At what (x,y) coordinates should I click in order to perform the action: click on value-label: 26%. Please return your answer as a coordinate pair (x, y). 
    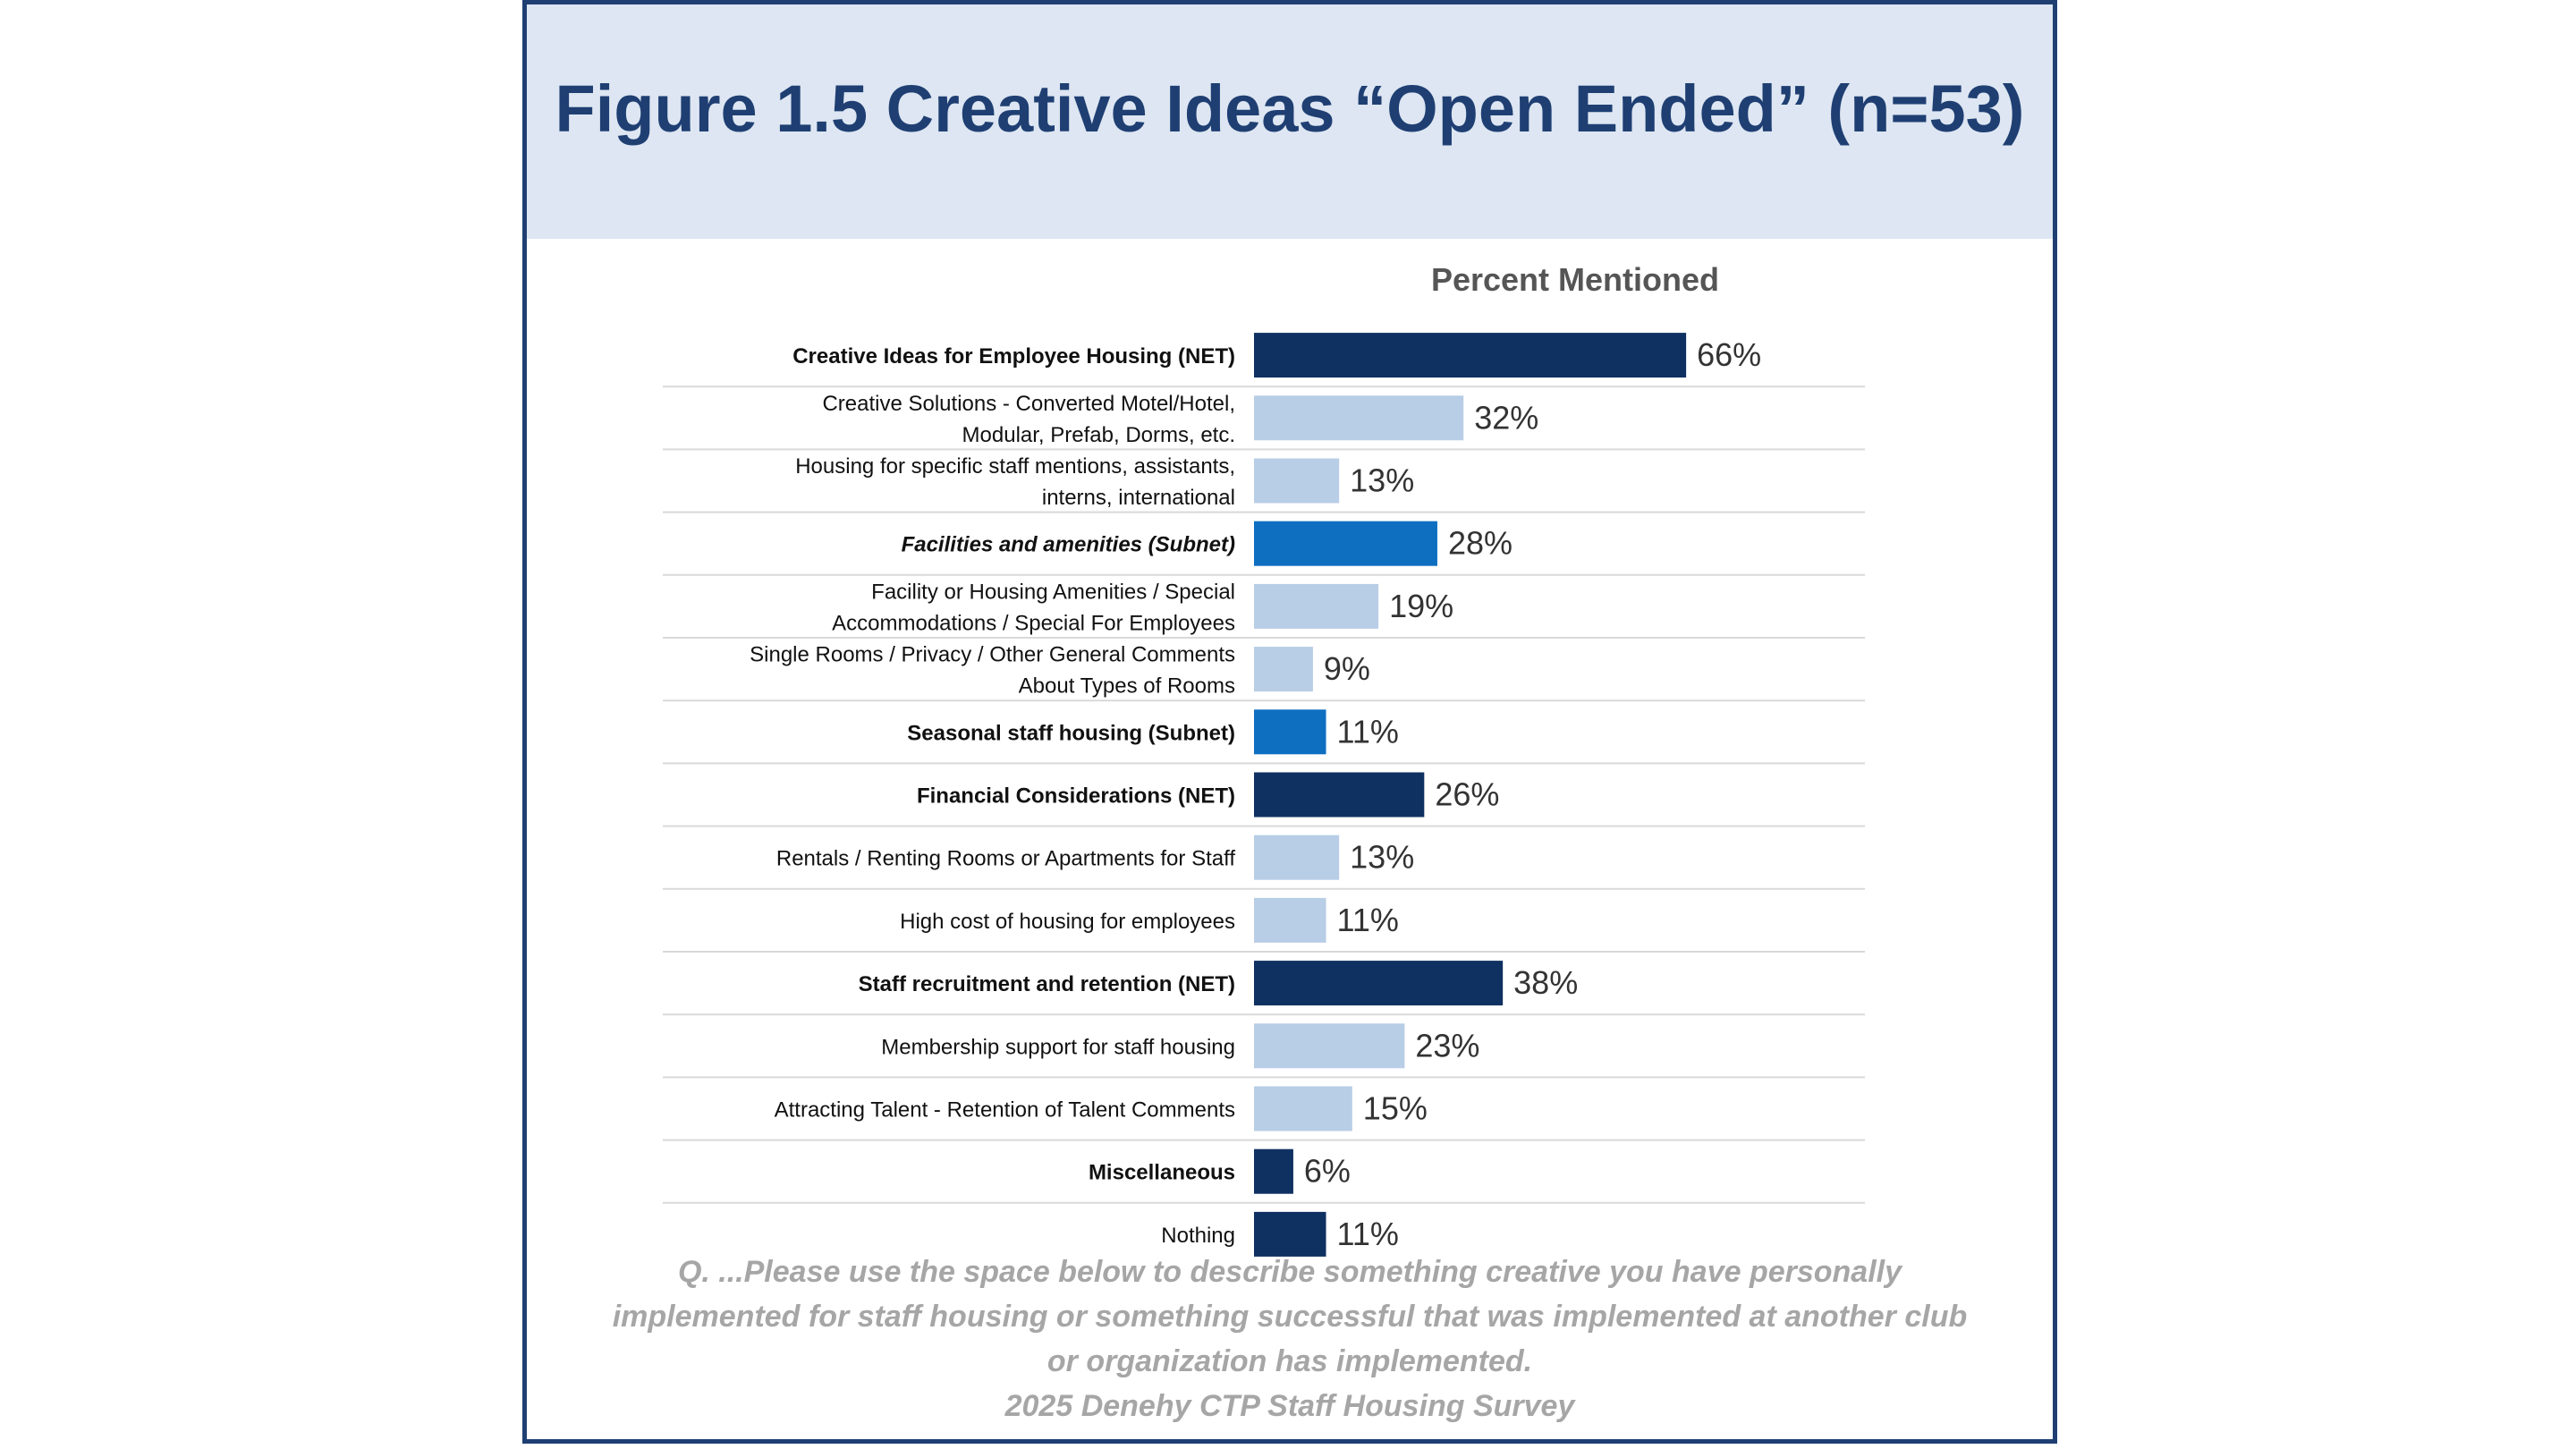
    Looking at the image, I should click on (1467, 794).